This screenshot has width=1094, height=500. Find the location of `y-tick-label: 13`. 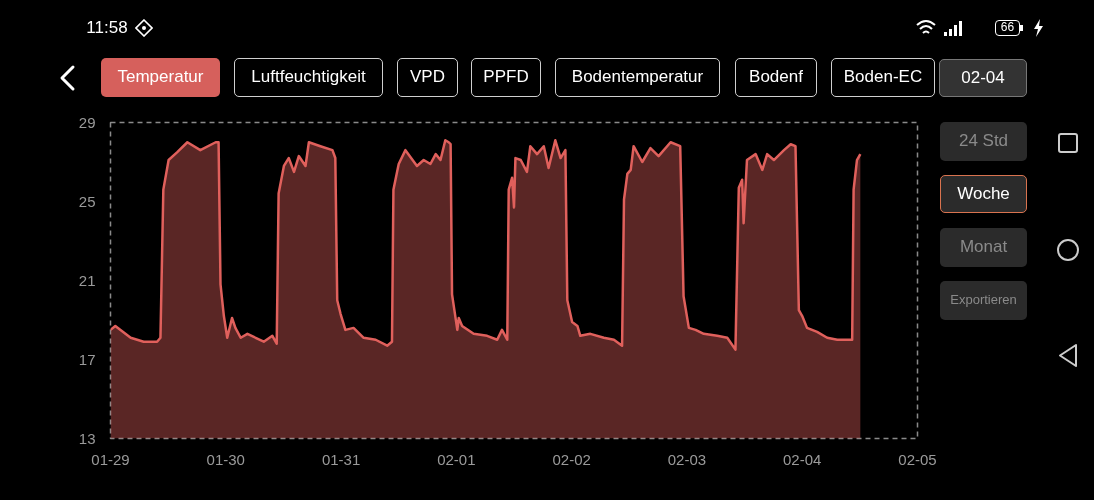

y-tick-label: 13 is located at coordinates (87, 438).